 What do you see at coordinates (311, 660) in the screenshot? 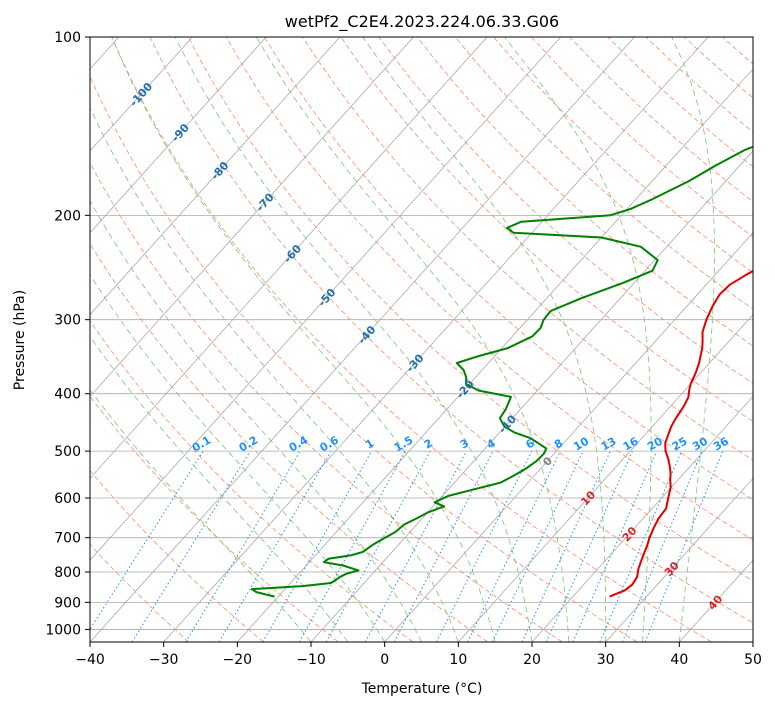
I see `x-tick-label: −10` at bounding box center [311, 660].